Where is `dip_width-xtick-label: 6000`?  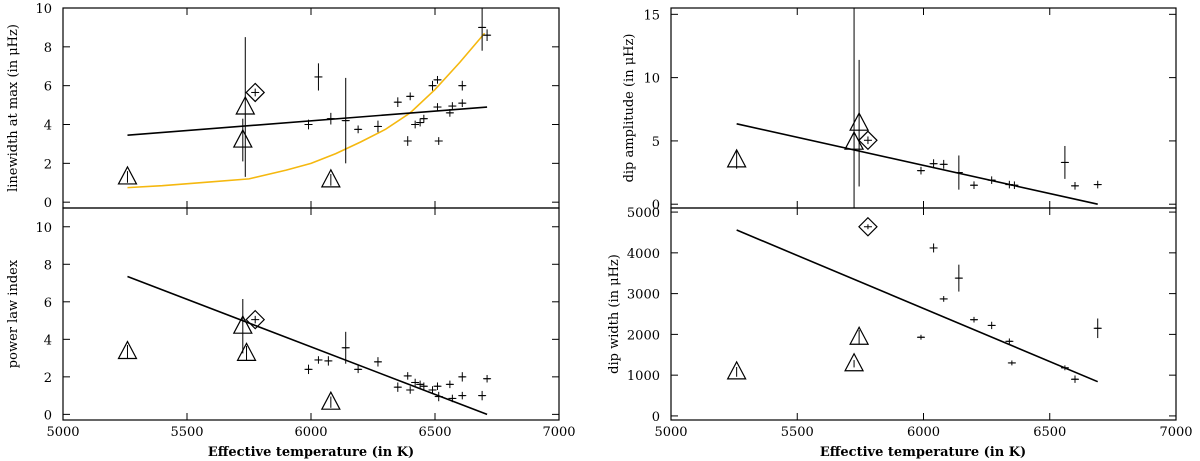 dip_width-xtick-label: 6000 is located at coordinates (923, 432).